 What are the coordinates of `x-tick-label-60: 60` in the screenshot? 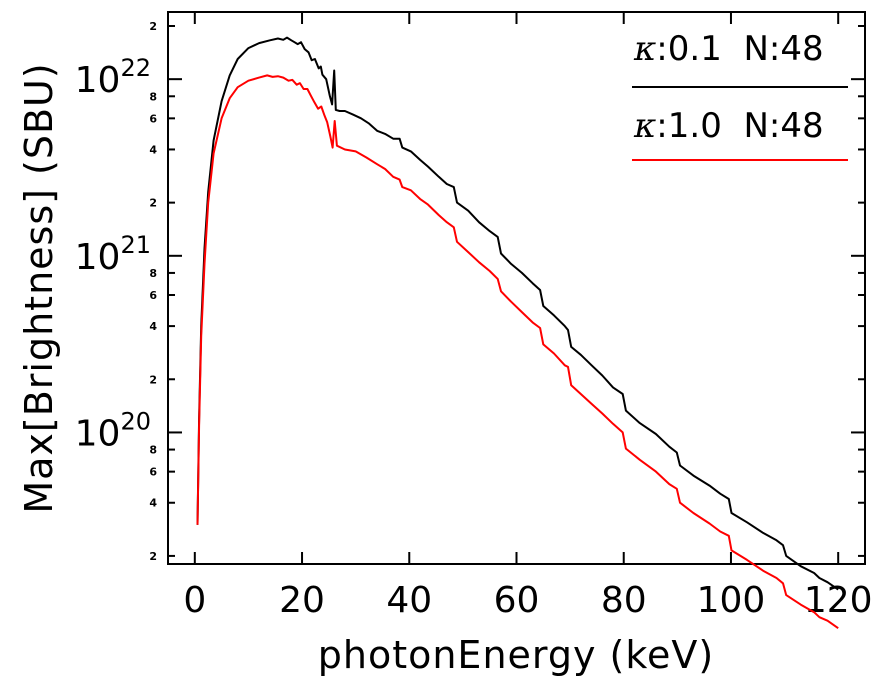 It's located at (517, 600).